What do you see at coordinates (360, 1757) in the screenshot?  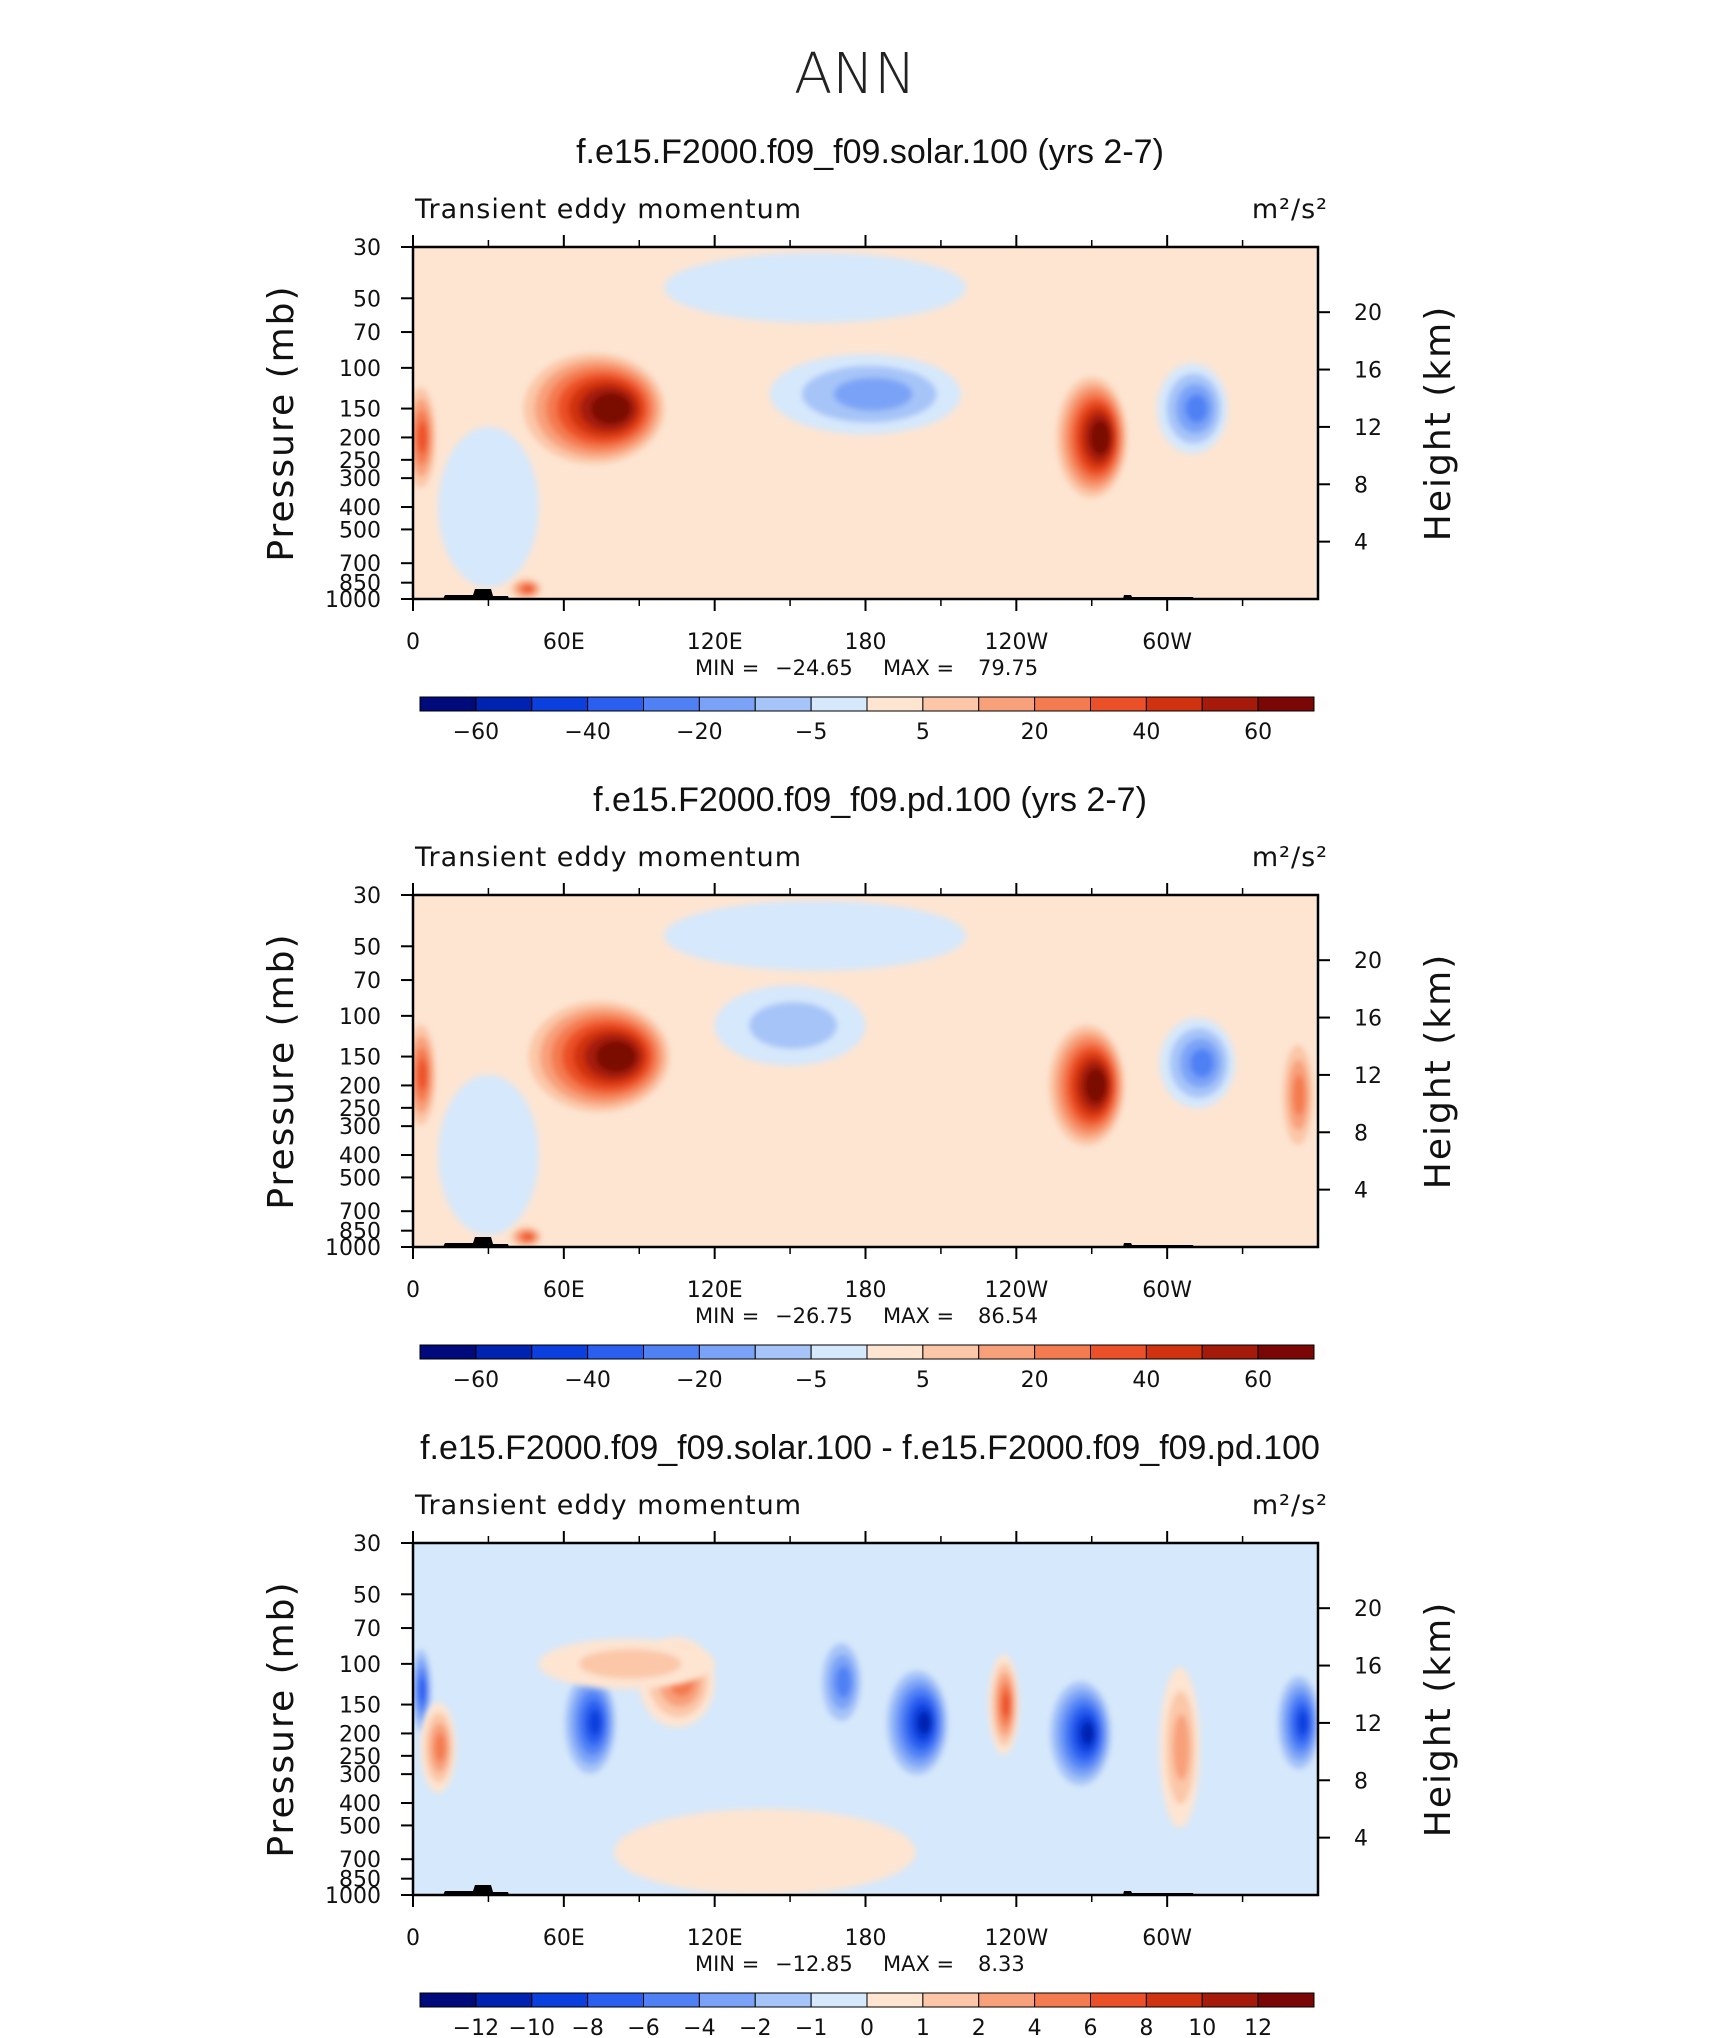 I see `pressure-tick-label: 250` at bounding box center [360, 1757].